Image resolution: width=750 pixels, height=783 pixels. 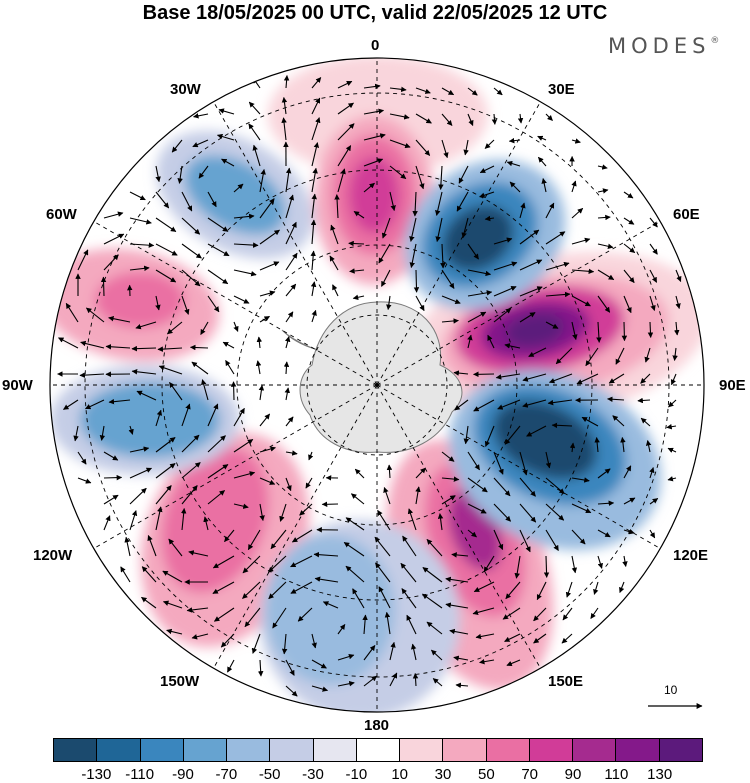 I want to click on colorbar-tick-label: 70, so click(x=529, y=774).